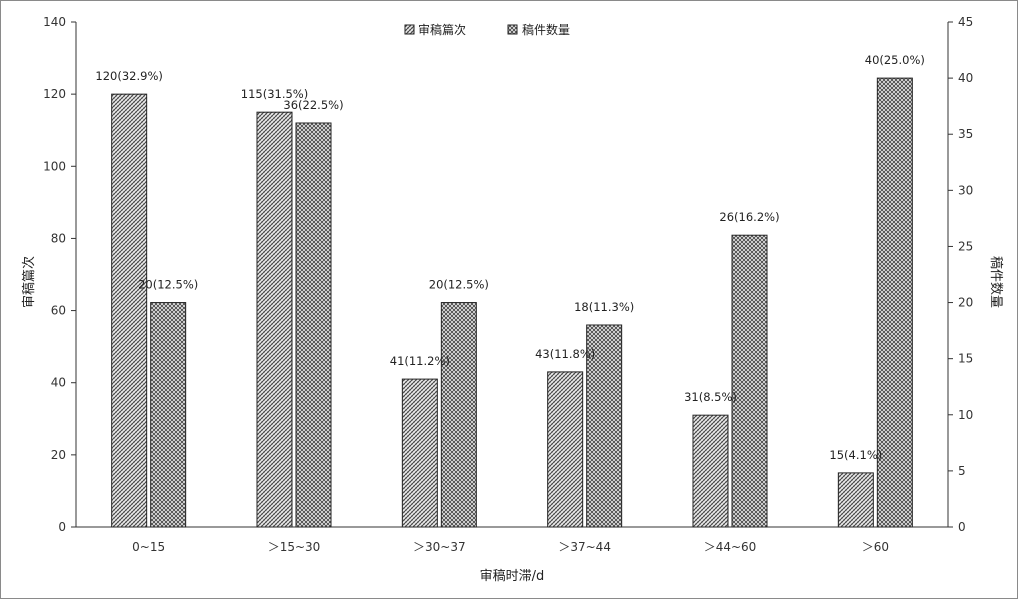  What do you see at coordinates (965, 78) in the screenshot?
I see `y-tick-label-right: 40` at bounding box center [965, 78].